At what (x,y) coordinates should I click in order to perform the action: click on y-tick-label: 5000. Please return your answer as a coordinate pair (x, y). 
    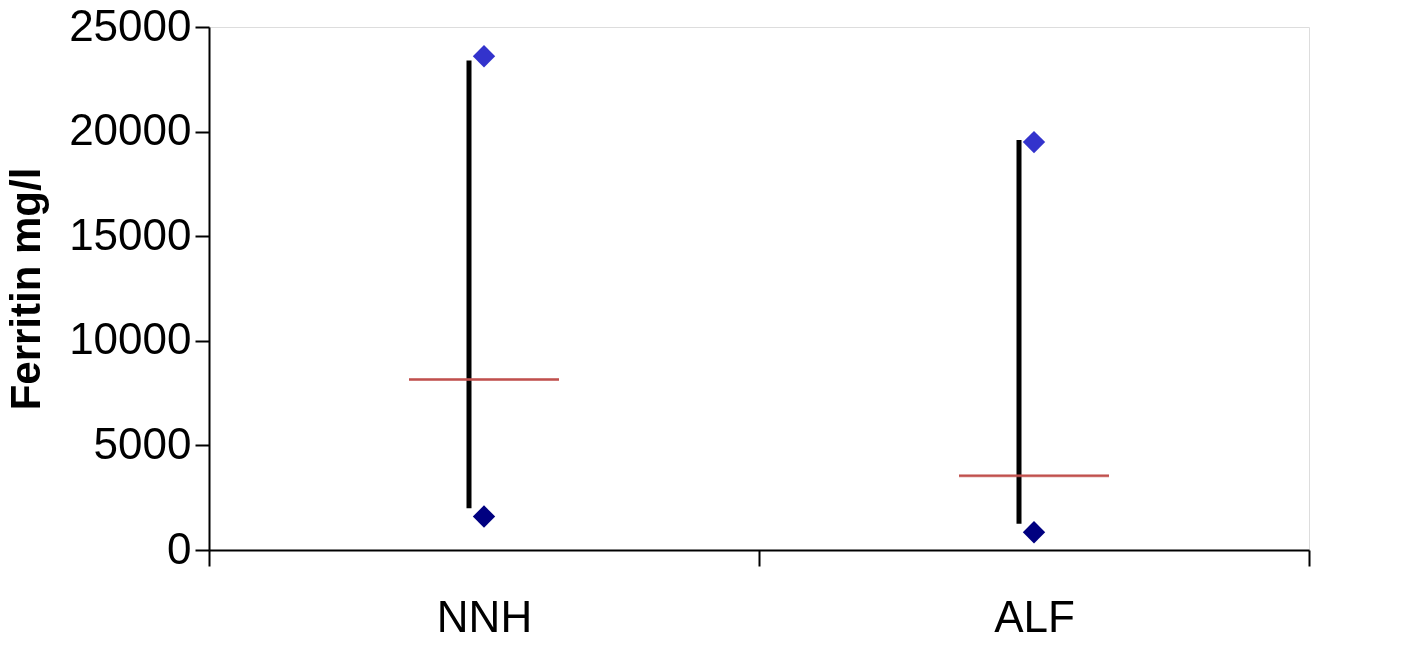
    Looking at the image, I should click on (142, 443).